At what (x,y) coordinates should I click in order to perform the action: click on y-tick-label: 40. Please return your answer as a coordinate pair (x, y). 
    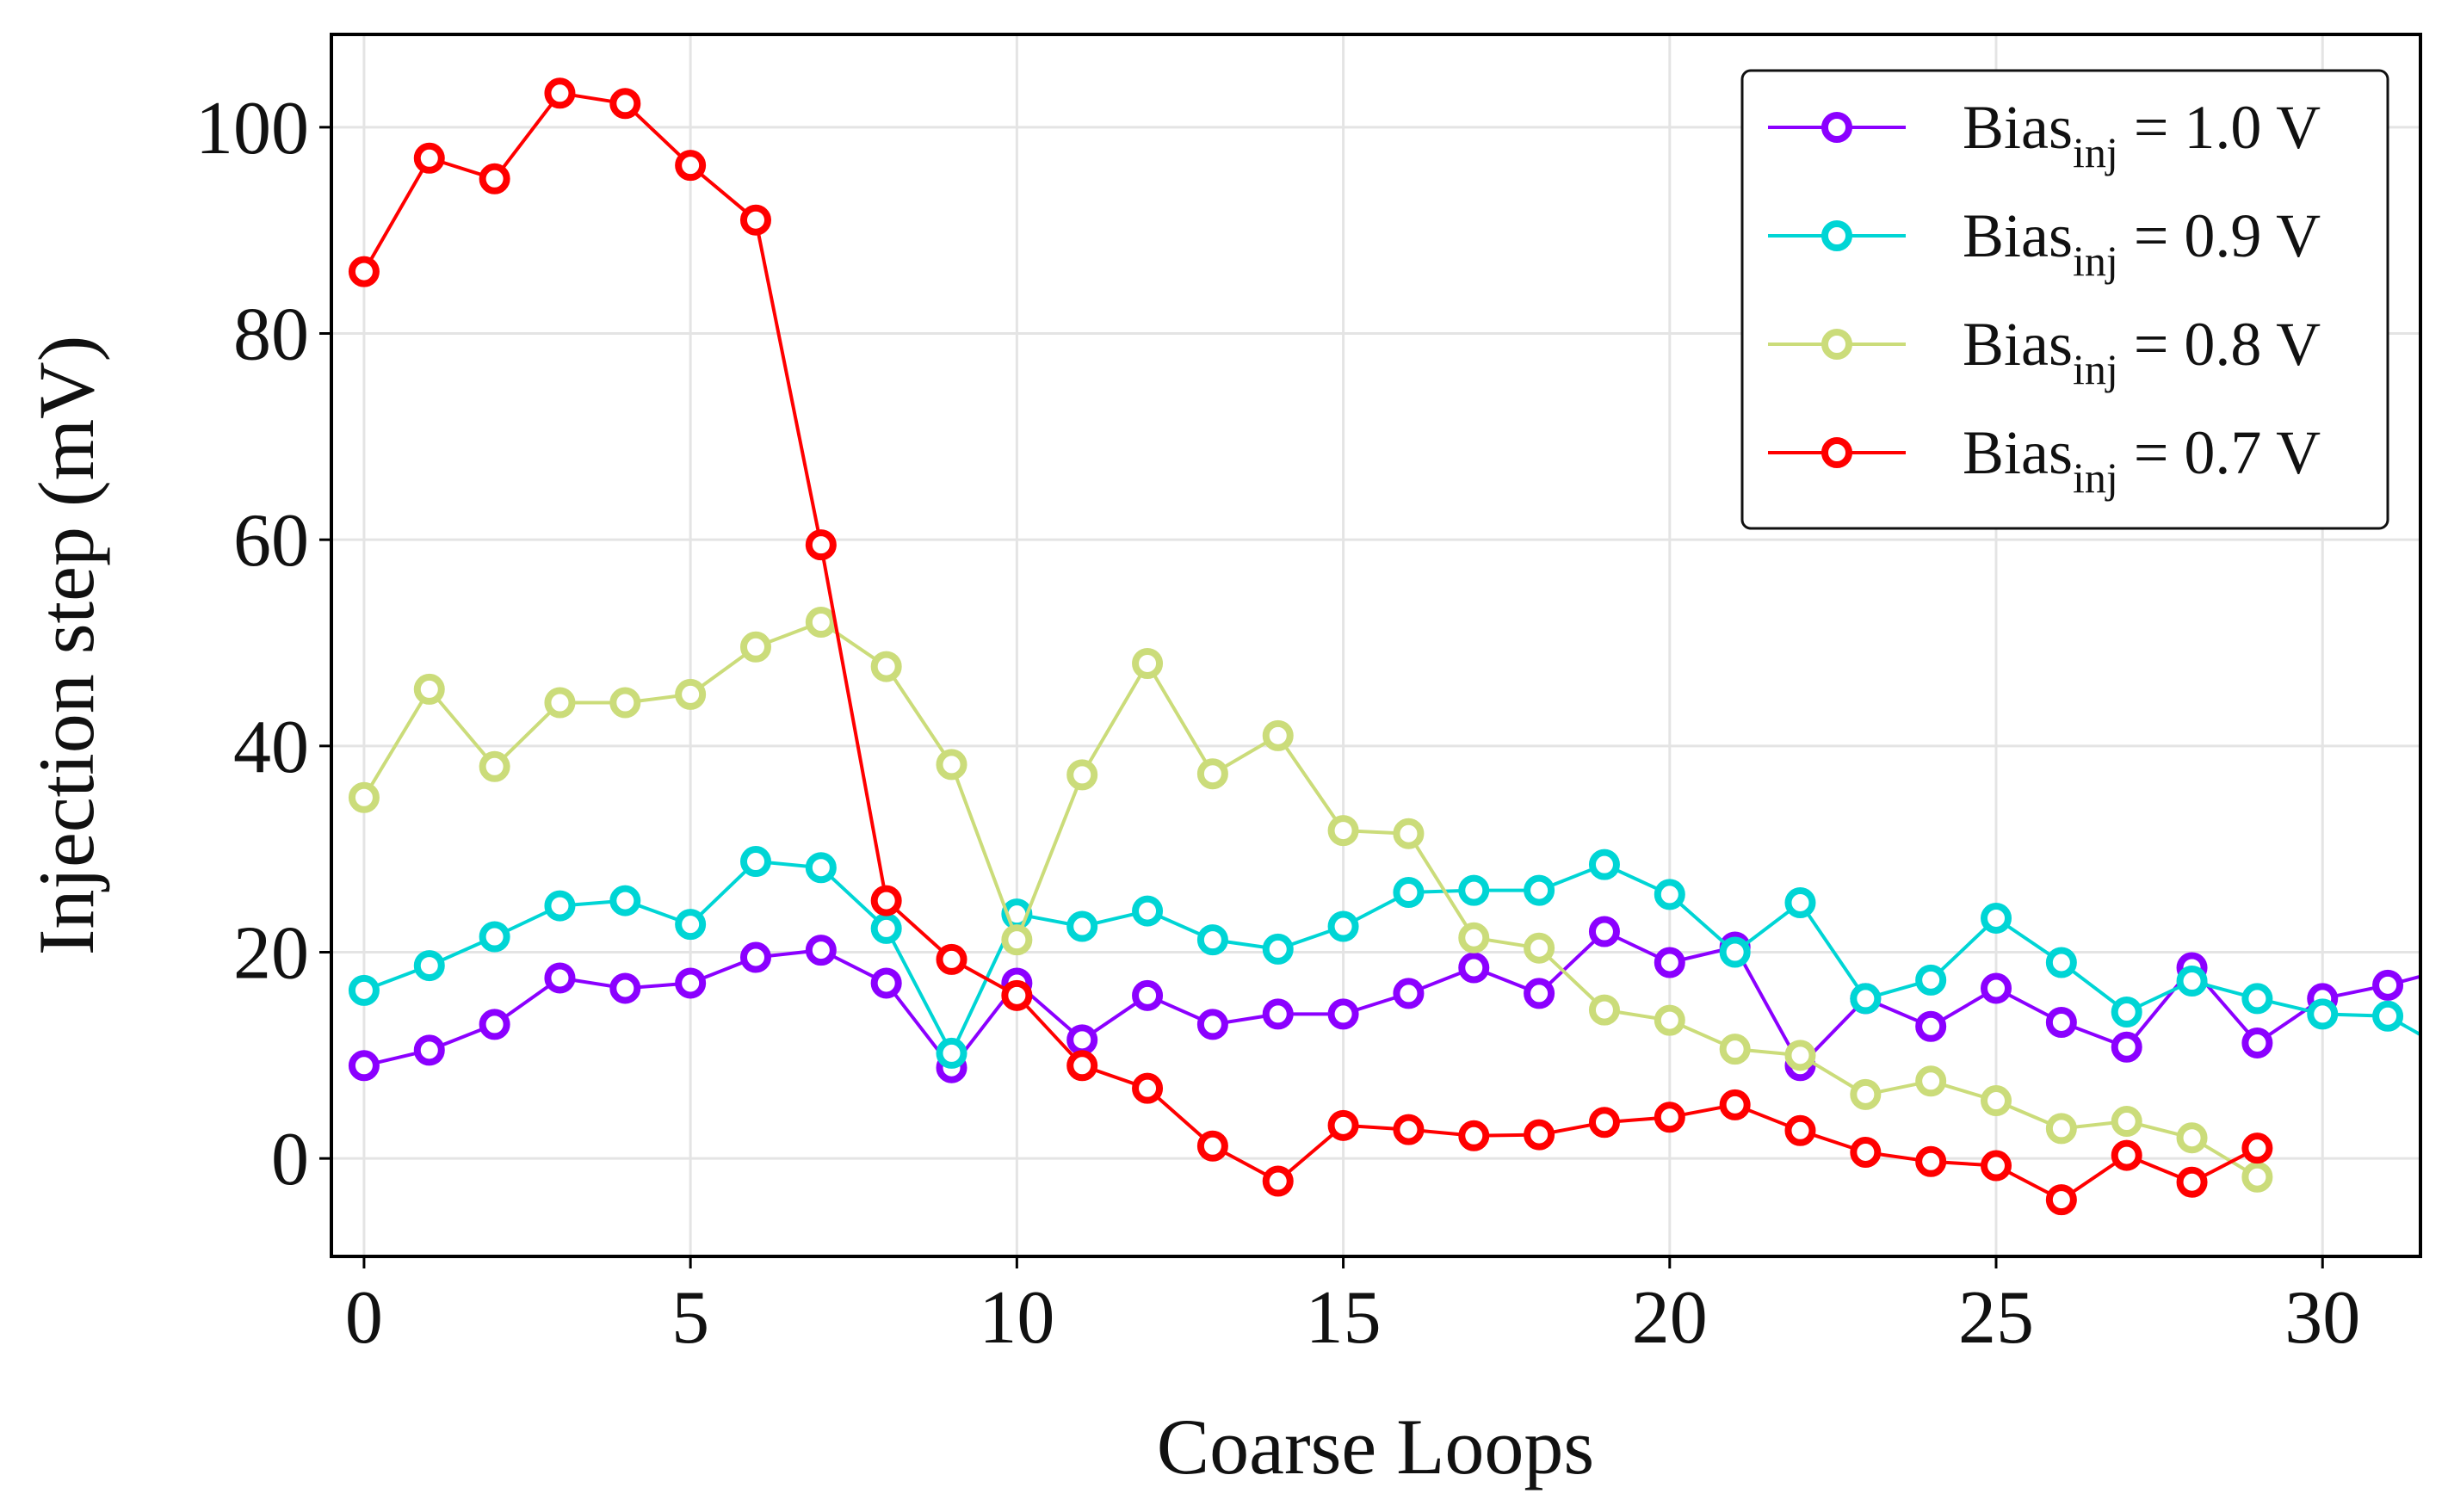
    Looking at the image, I should click on (271, 747).